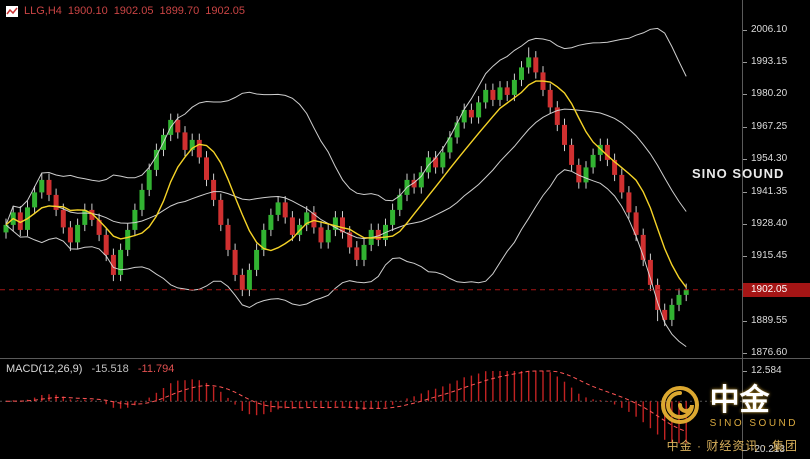 The image size is (810, 459). I want to click on chart-header: LLG,H4 1900.10 1902.05 1899.70 1902.05, so click(125, 11).